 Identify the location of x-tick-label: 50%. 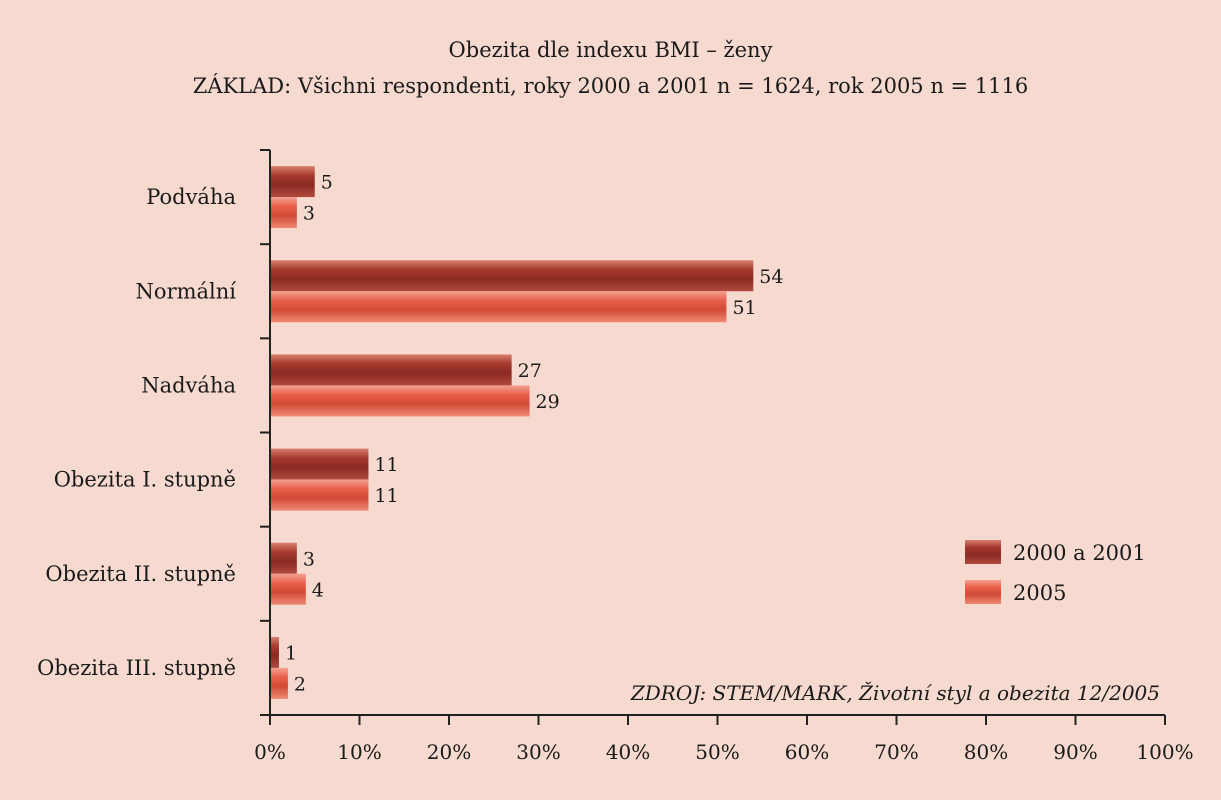
(717, 752).